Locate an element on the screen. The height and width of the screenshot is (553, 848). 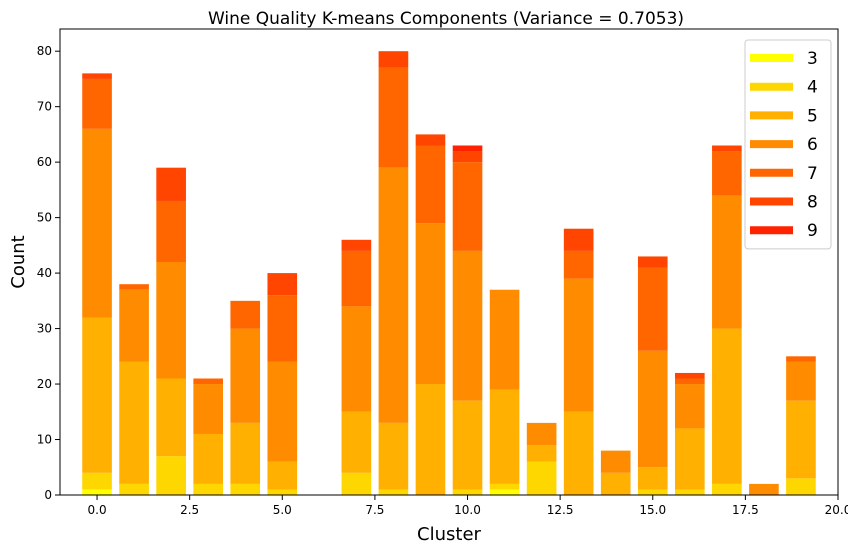
x-tick-label: 20.0 is located at coordinates (836, 510).